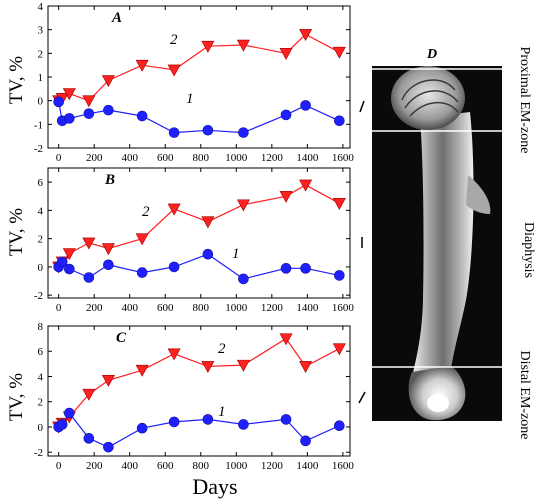 The image size is (550, 503). I want to click on y-axis-title-b: TV, %, so click(16, 232).